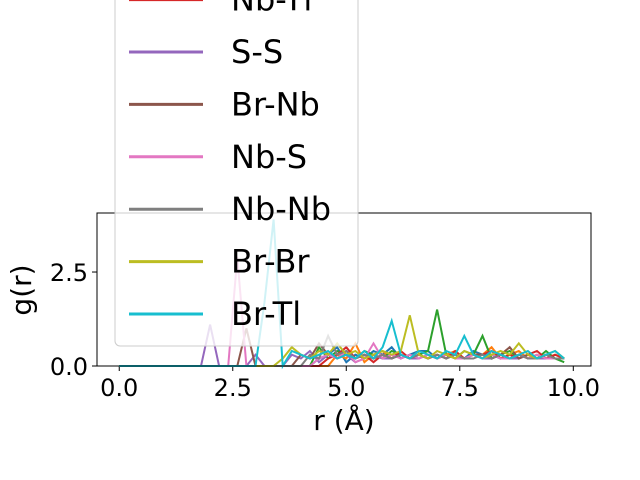  I want to click on x-tick-label: 10.0, so click(573, 388).